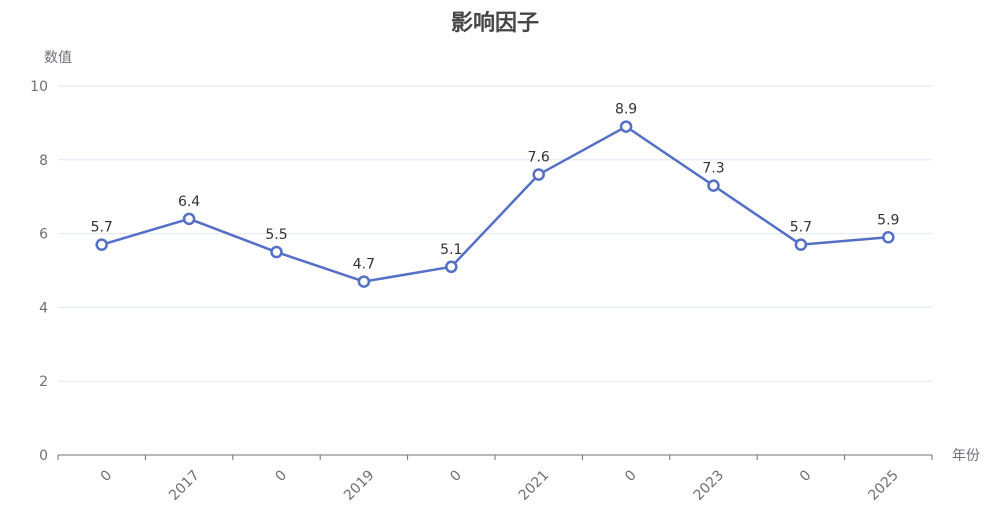  I want to click on y-tick-label: 2, so click(43, 382).